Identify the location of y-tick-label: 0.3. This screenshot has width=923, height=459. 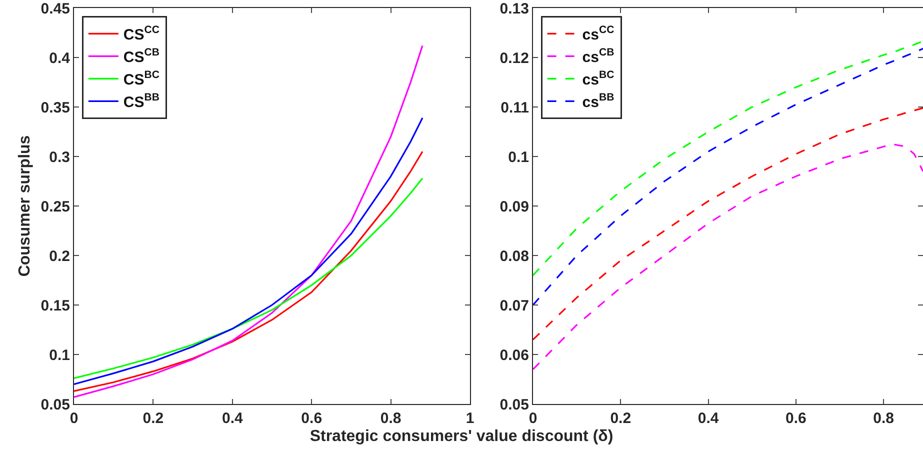
(59, 157).